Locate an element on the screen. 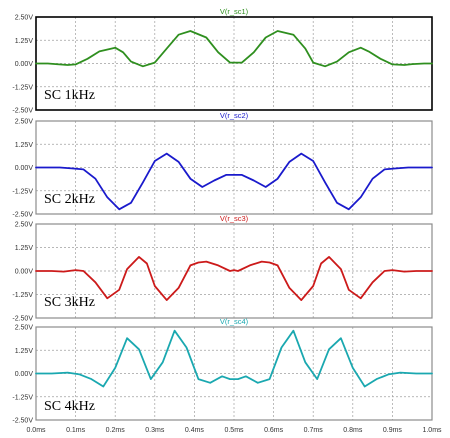 This screenshot has width=450, height=438. panel-label: SC 3kHz is located at coordinates (69, 302).